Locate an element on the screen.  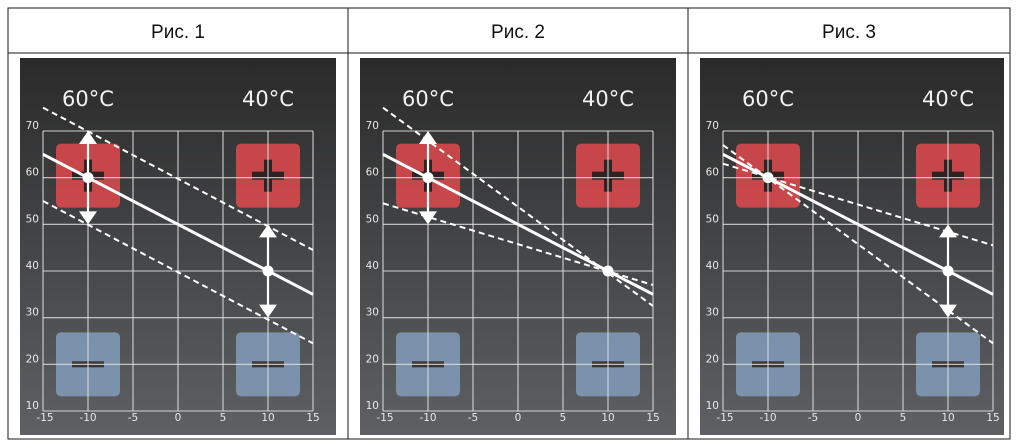
figure-caption: Рис. 3 is located at coordinates (849, 32).